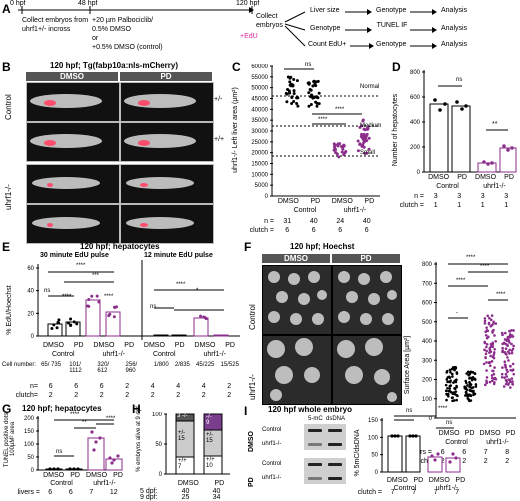 The image size is (520, 501). Describe the element at coordinates (8, 107) in the screenshot. I see `b-row-control: Control` at that location.